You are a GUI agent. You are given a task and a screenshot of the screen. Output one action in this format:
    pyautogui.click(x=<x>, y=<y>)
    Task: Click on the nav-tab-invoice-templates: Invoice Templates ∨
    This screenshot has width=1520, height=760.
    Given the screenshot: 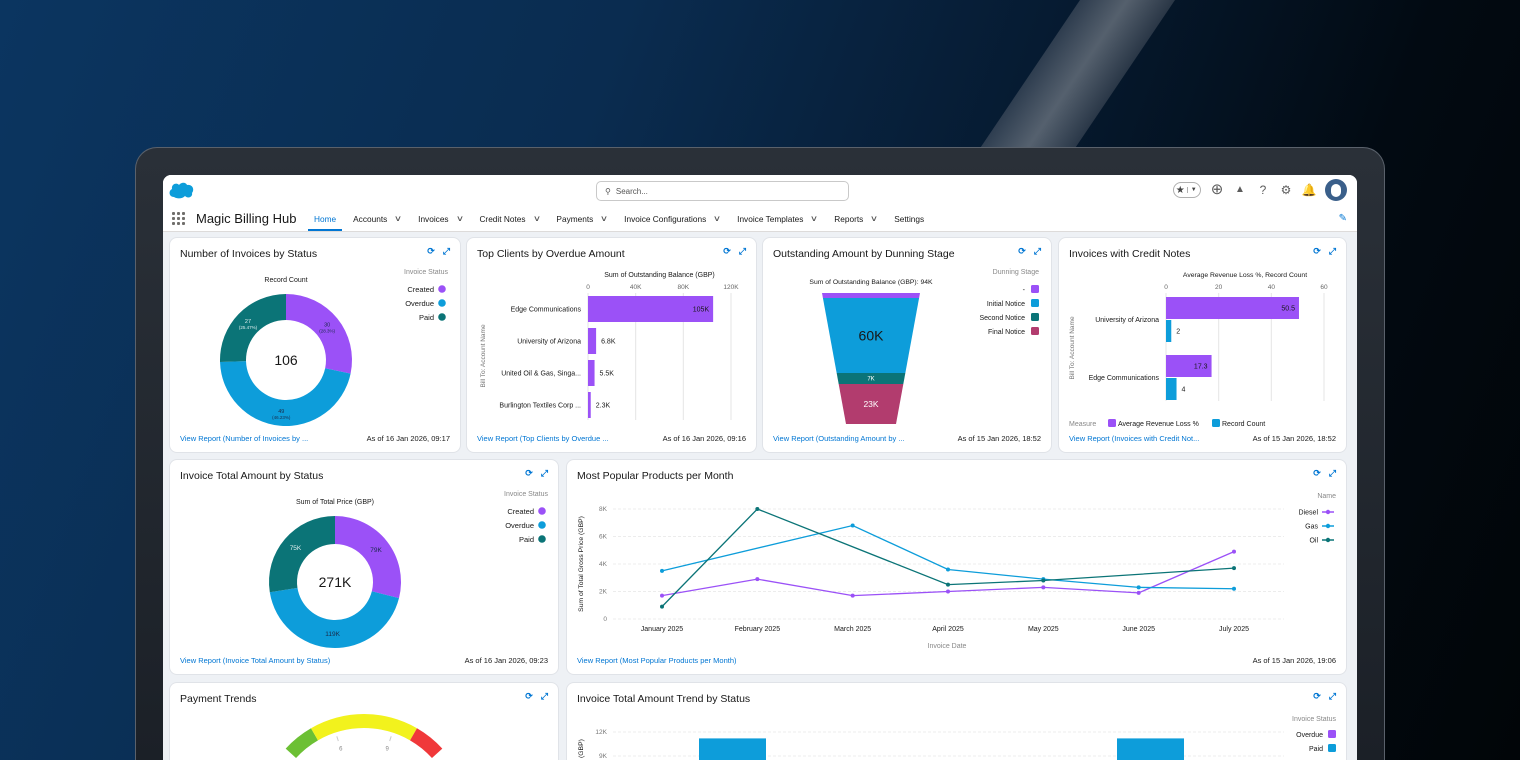 What is the action you would take?
    pyautogui.click(x=777, y=218)
    